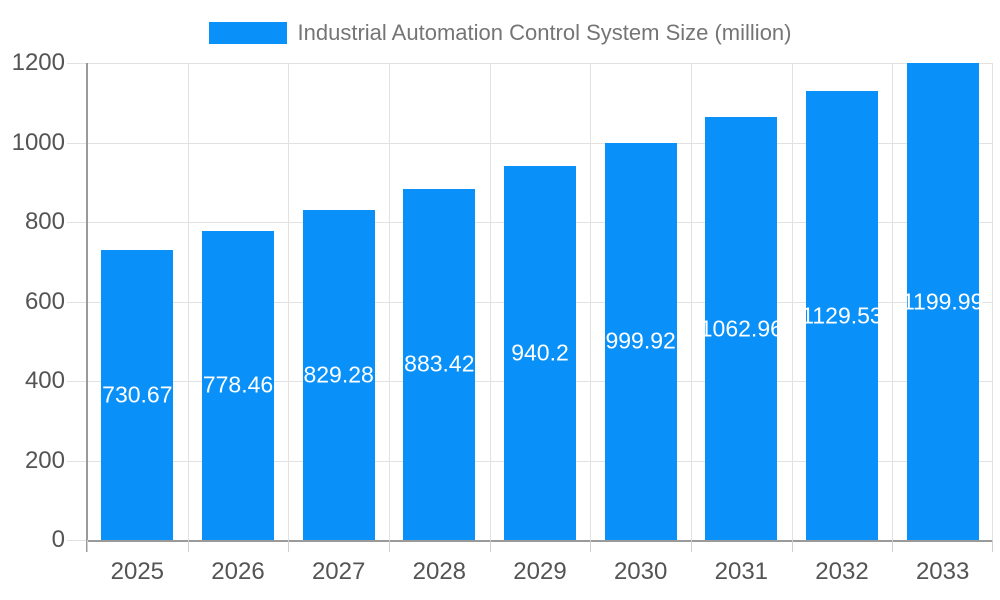  I want to click on bar-value-label: 778.46, so click(238, 384).